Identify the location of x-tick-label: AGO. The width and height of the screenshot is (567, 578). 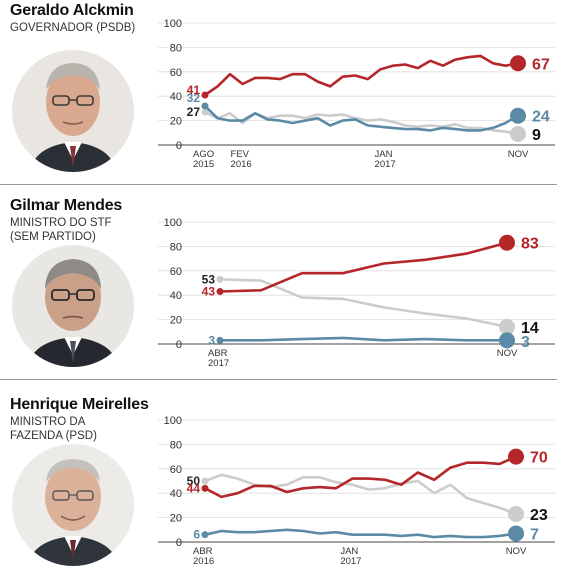
(203, 154).